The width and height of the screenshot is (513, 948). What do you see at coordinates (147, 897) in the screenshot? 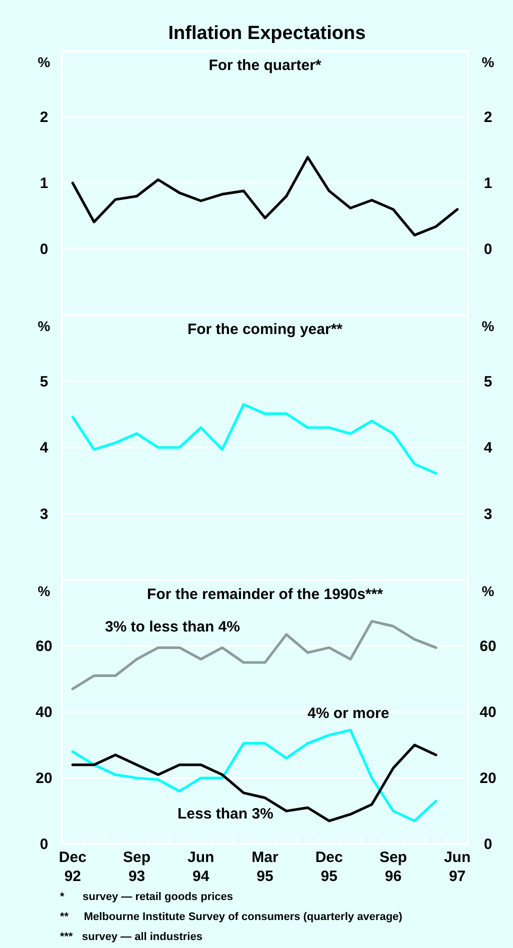
I see `text: * survey — retail goods prices` at bounding box center [147, 897].